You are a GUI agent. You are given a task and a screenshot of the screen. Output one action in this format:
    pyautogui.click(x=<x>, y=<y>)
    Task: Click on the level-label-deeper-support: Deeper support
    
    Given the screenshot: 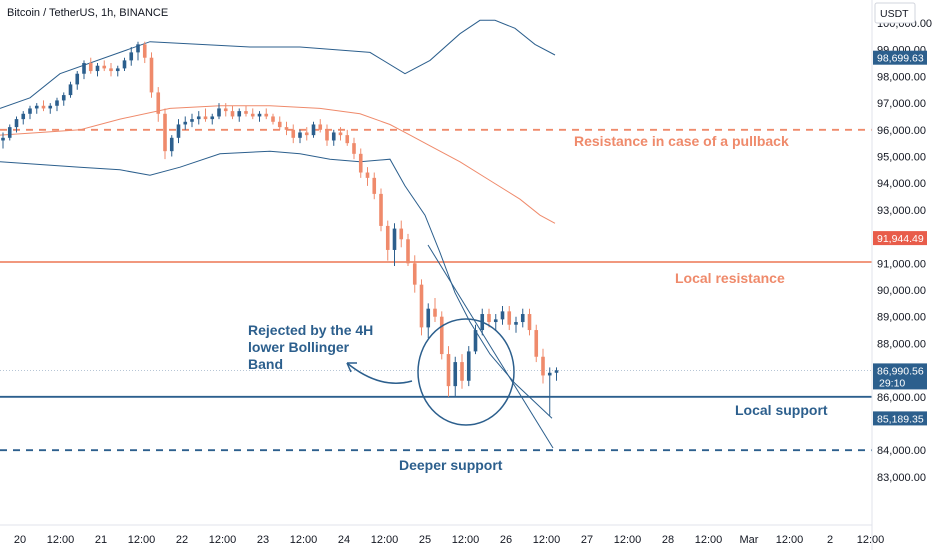 What is the action you would take?
    pyautogui.click(x=451, y=465)
    